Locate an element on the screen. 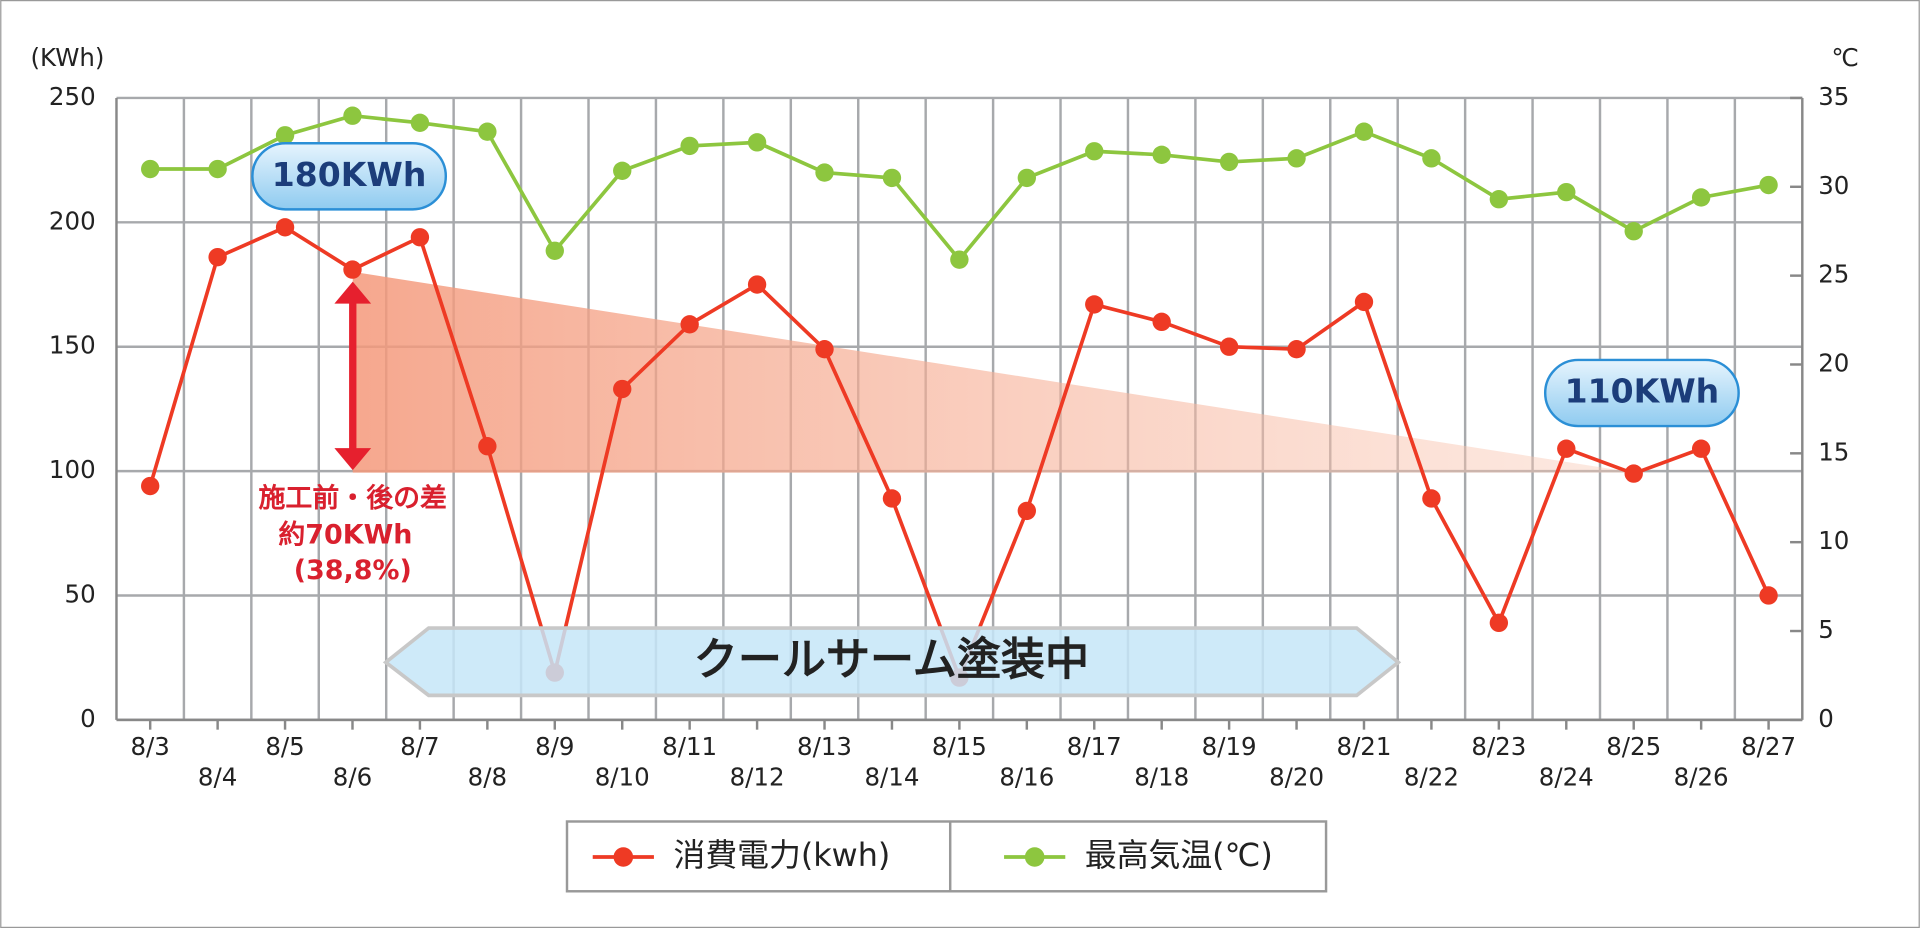  callout-text: 110KWh is located at coordinates (1642, 390).